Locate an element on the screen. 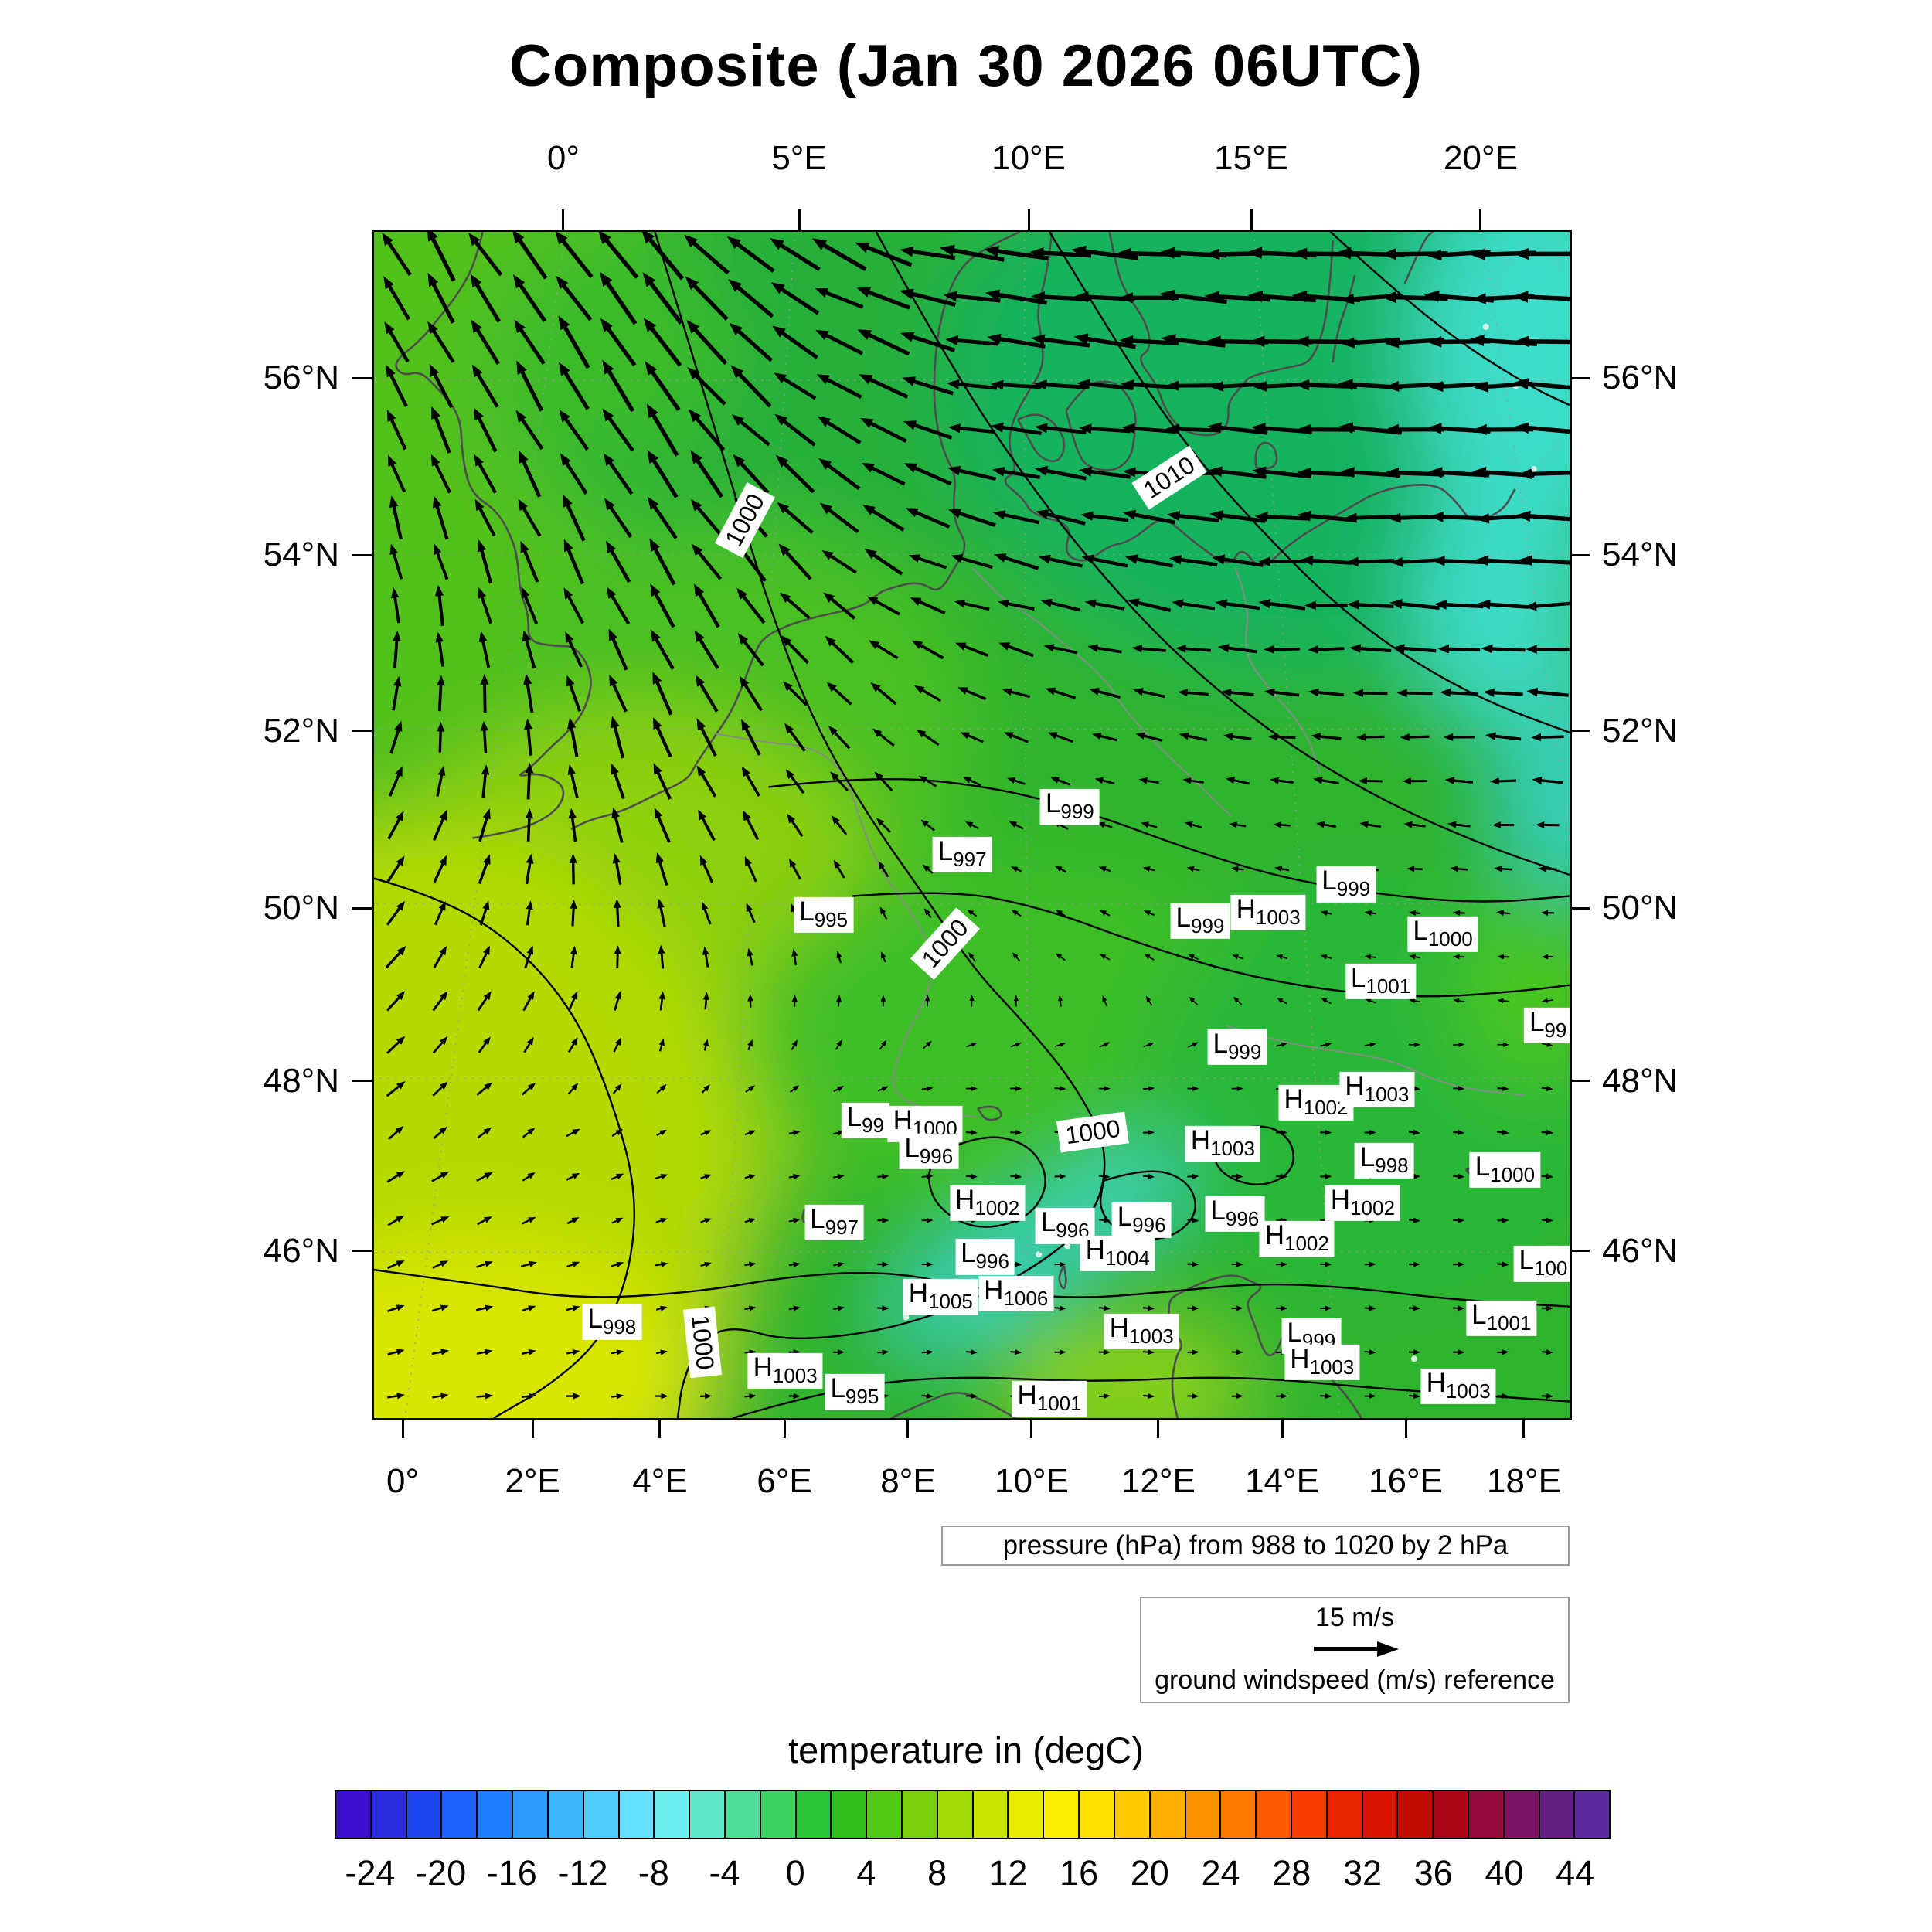 The height and width of the screenshot is (1932, 1932). colorbar-tick-label: 36 is located at coordinates (1433, 1873).